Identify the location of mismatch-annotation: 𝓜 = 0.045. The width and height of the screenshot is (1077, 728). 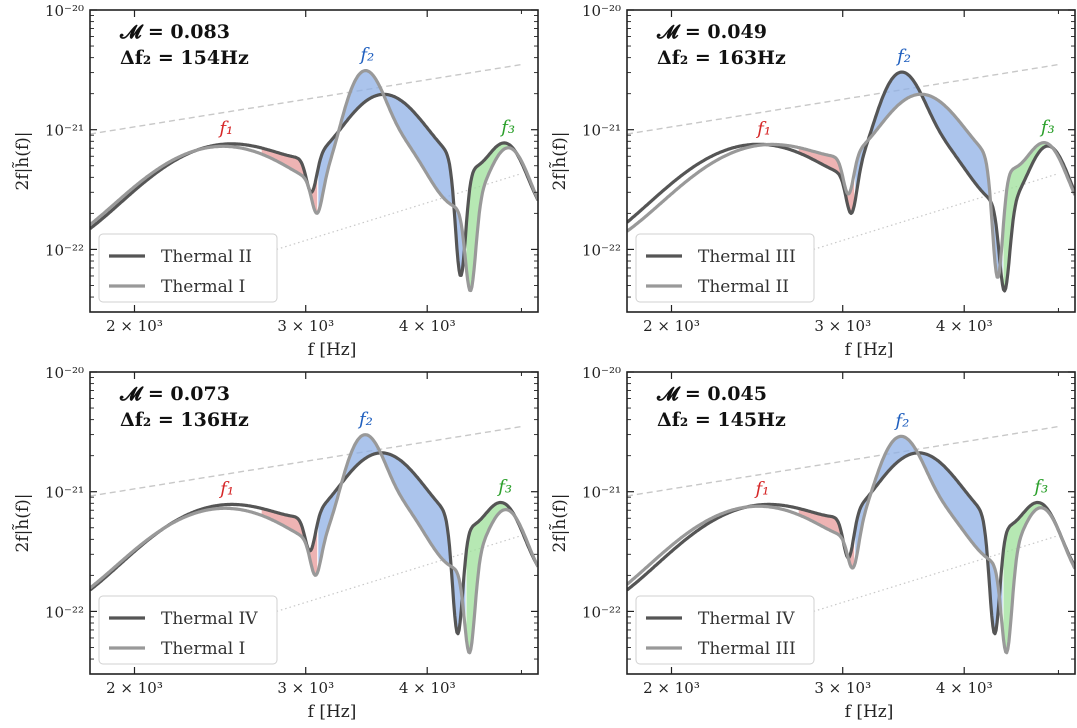
(711, 394).